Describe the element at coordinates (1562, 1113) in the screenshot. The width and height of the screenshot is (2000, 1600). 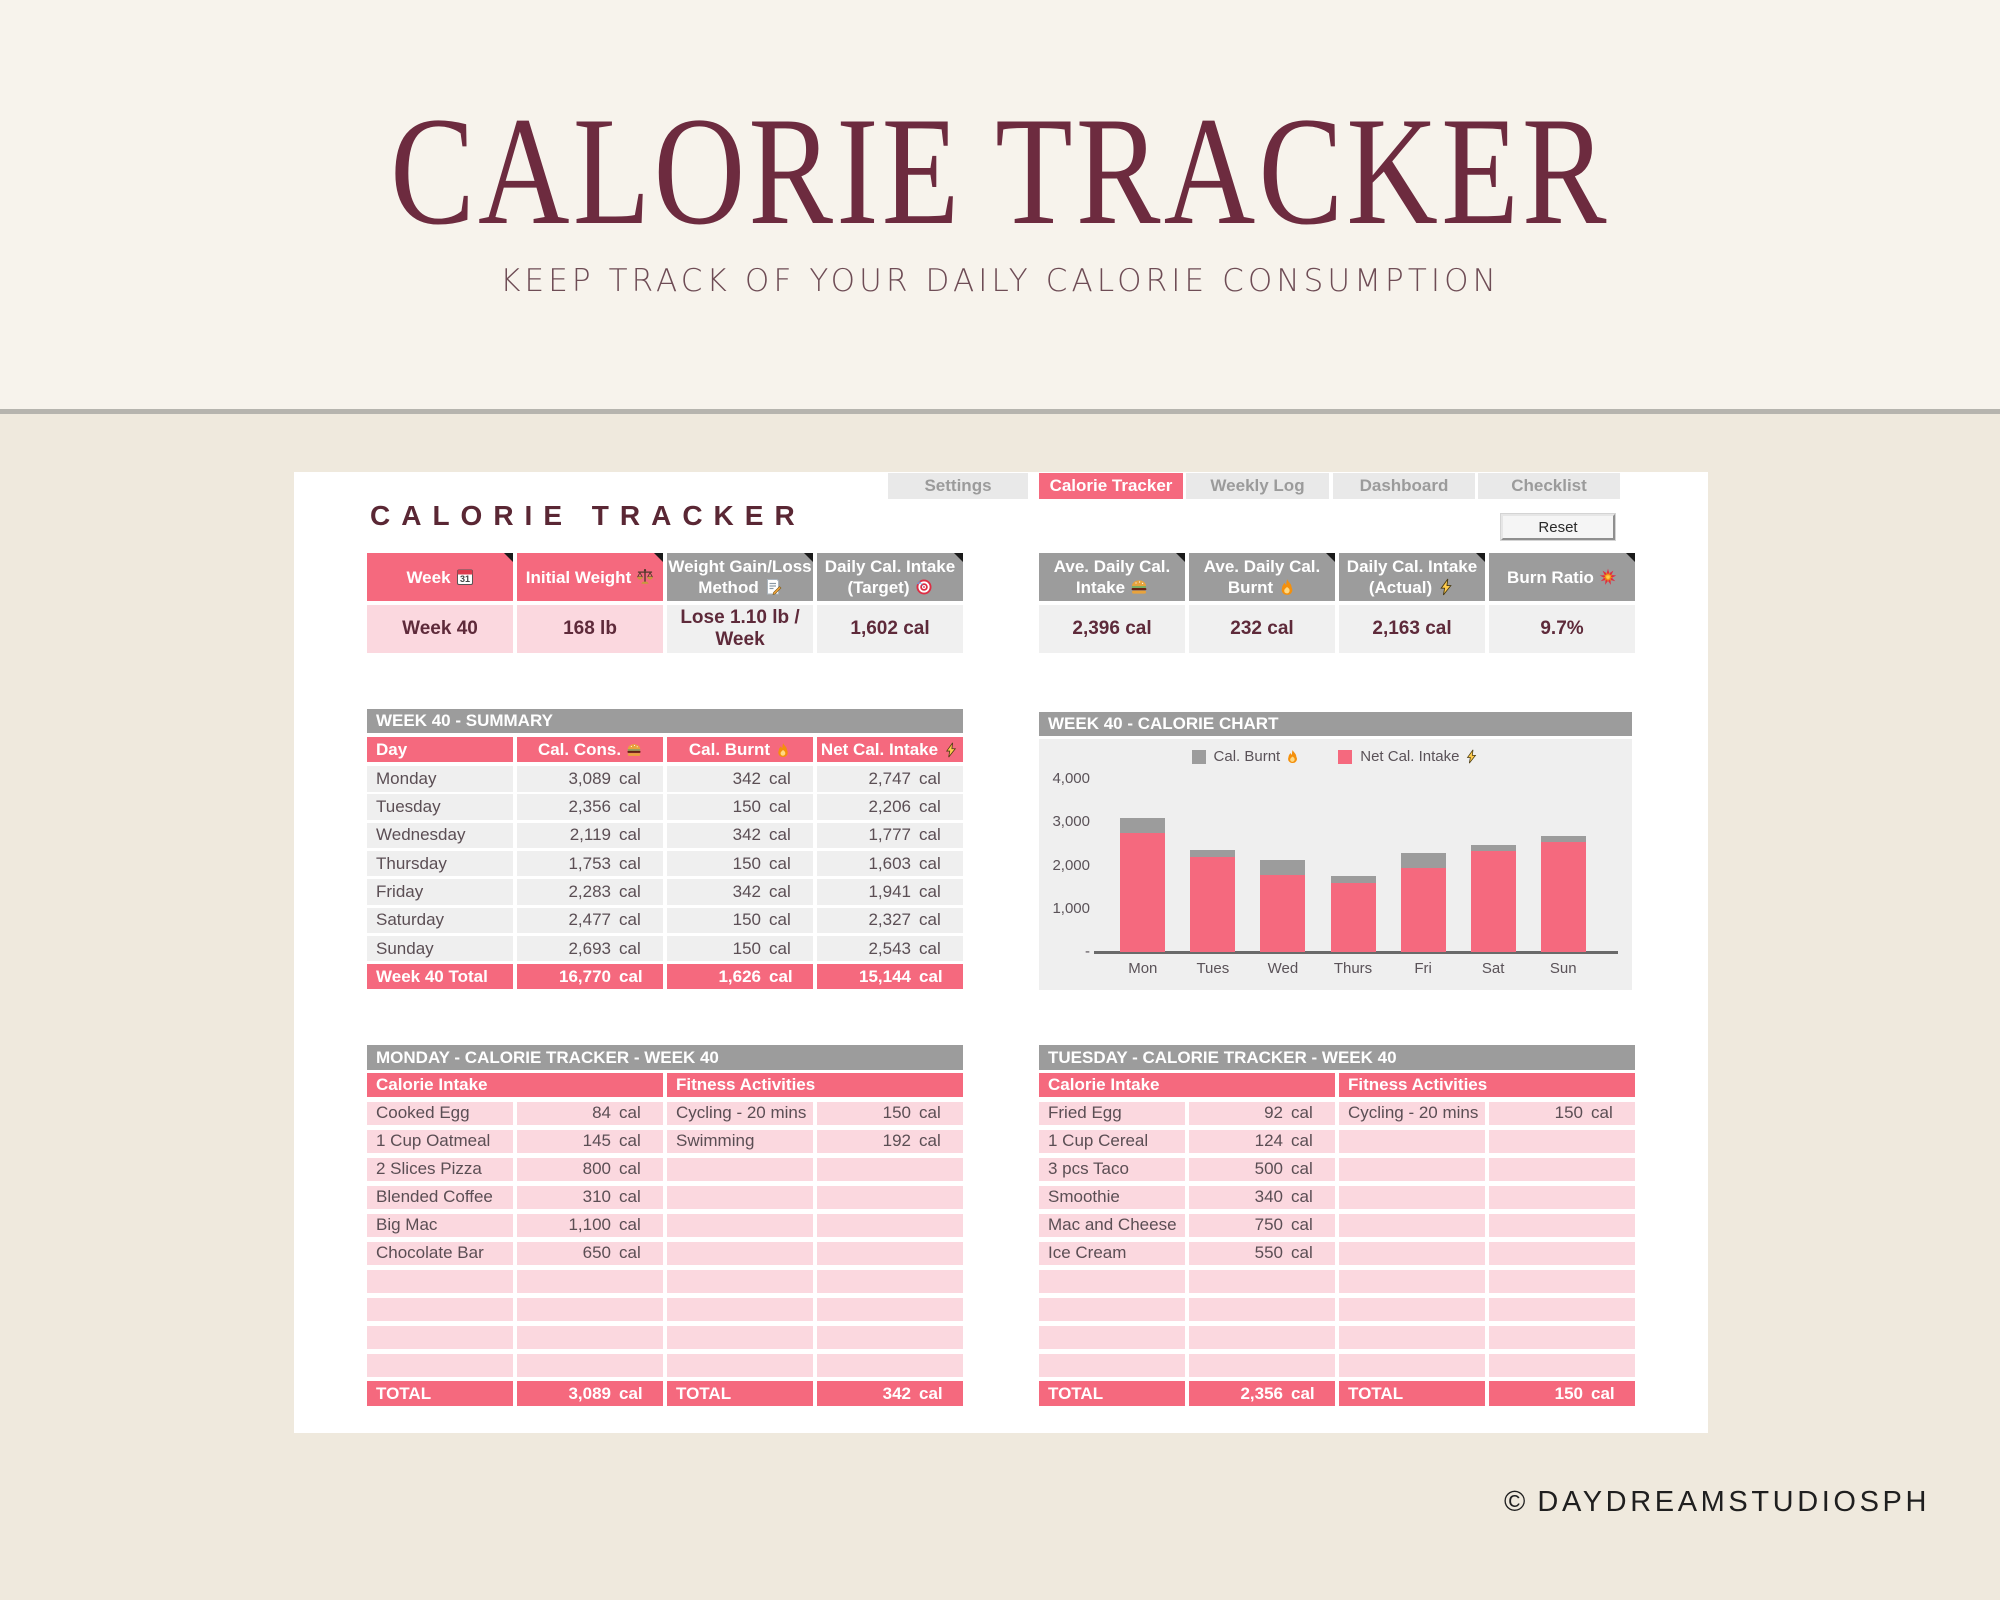
I see `fitness-cal-cell: 150 cal` at that location.